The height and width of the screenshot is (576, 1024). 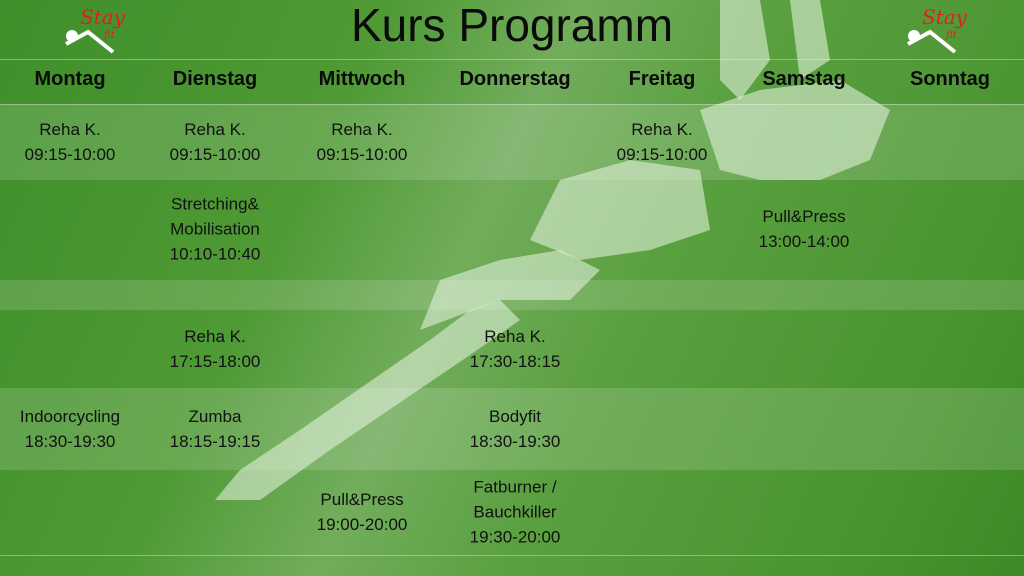 What do you see at coordinates (215, 429) in the screenshot?
I see `course-entry: Zumba 18:15-19:15` at bounding box center [215, 429].